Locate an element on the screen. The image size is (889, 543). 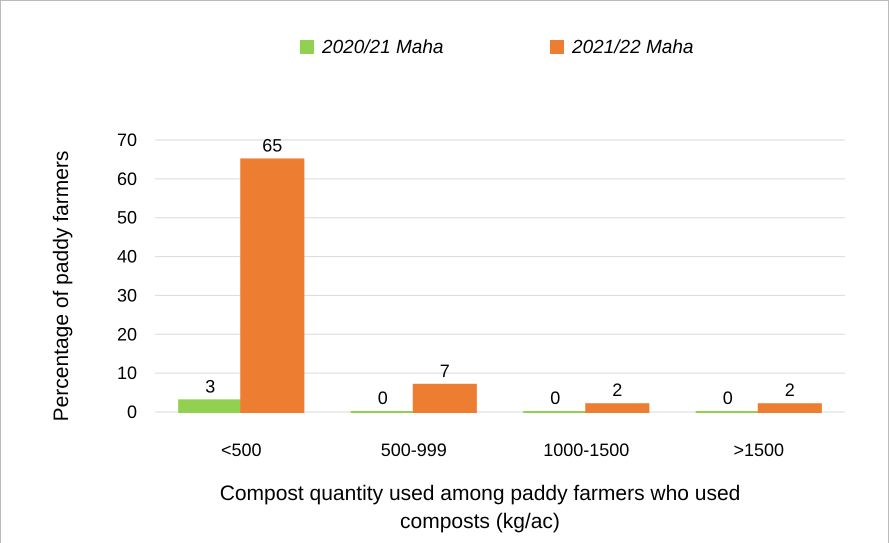
y-tick-label: 10 is located at coordinates (126, 373).